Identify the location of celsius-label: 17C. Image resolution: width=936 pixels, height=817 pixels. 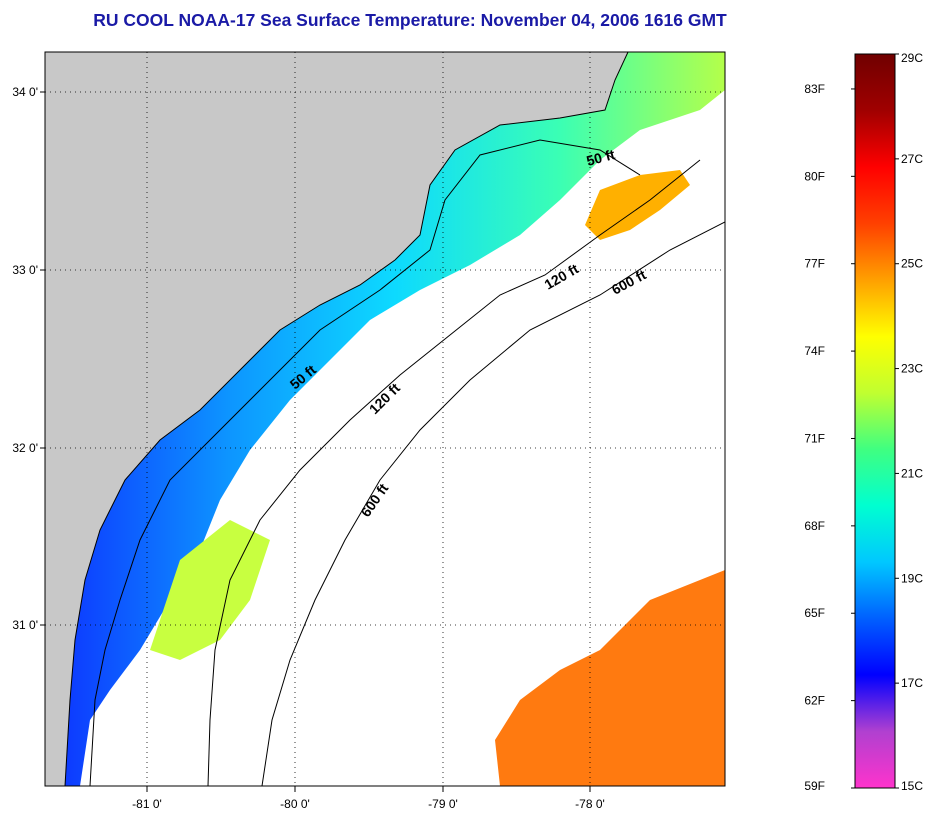
(912, 683).